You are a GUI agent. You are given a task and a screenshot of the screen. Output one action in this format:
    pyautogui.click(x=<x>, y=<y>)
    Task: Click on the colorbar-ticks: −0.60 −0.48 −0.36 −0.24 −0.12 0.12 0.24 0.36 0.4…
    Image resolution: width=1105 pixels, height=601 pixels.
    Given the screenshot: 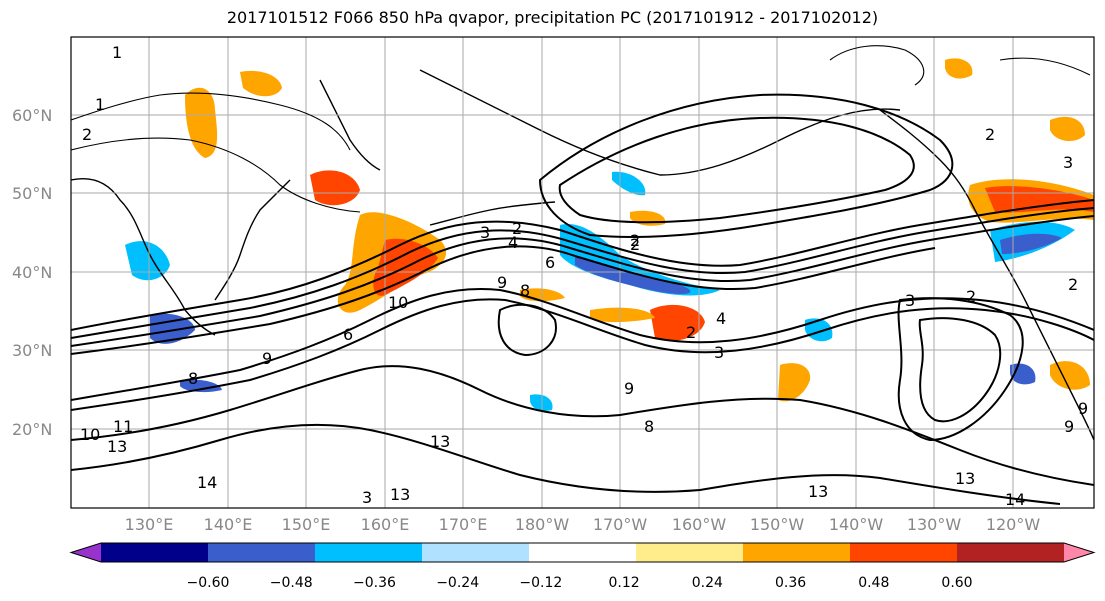 What is the action you would take?
    pyautogui.click(x=580, y=583)
    